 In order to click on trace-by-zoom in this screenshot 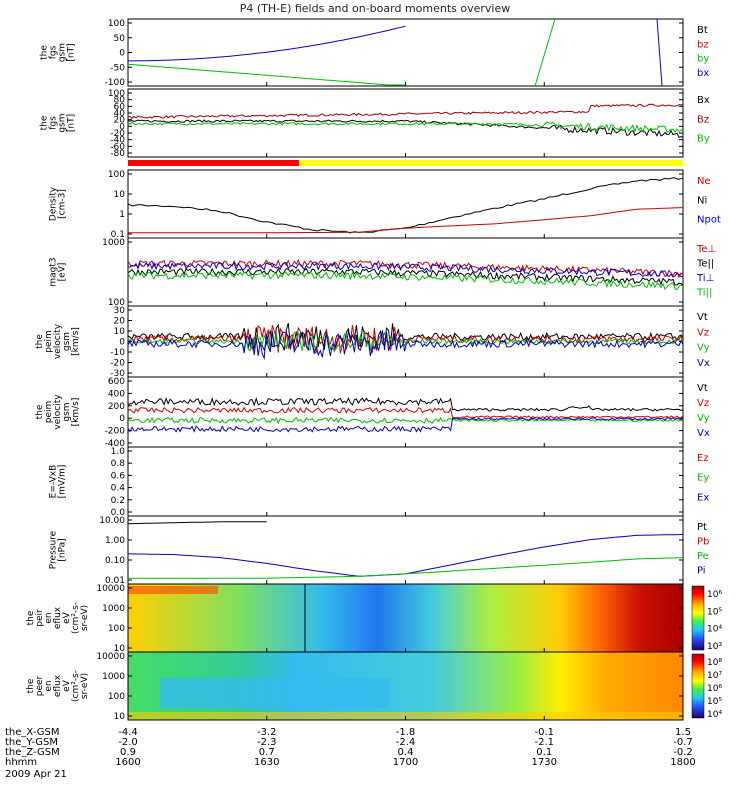, I will do `click(266, 74)`.